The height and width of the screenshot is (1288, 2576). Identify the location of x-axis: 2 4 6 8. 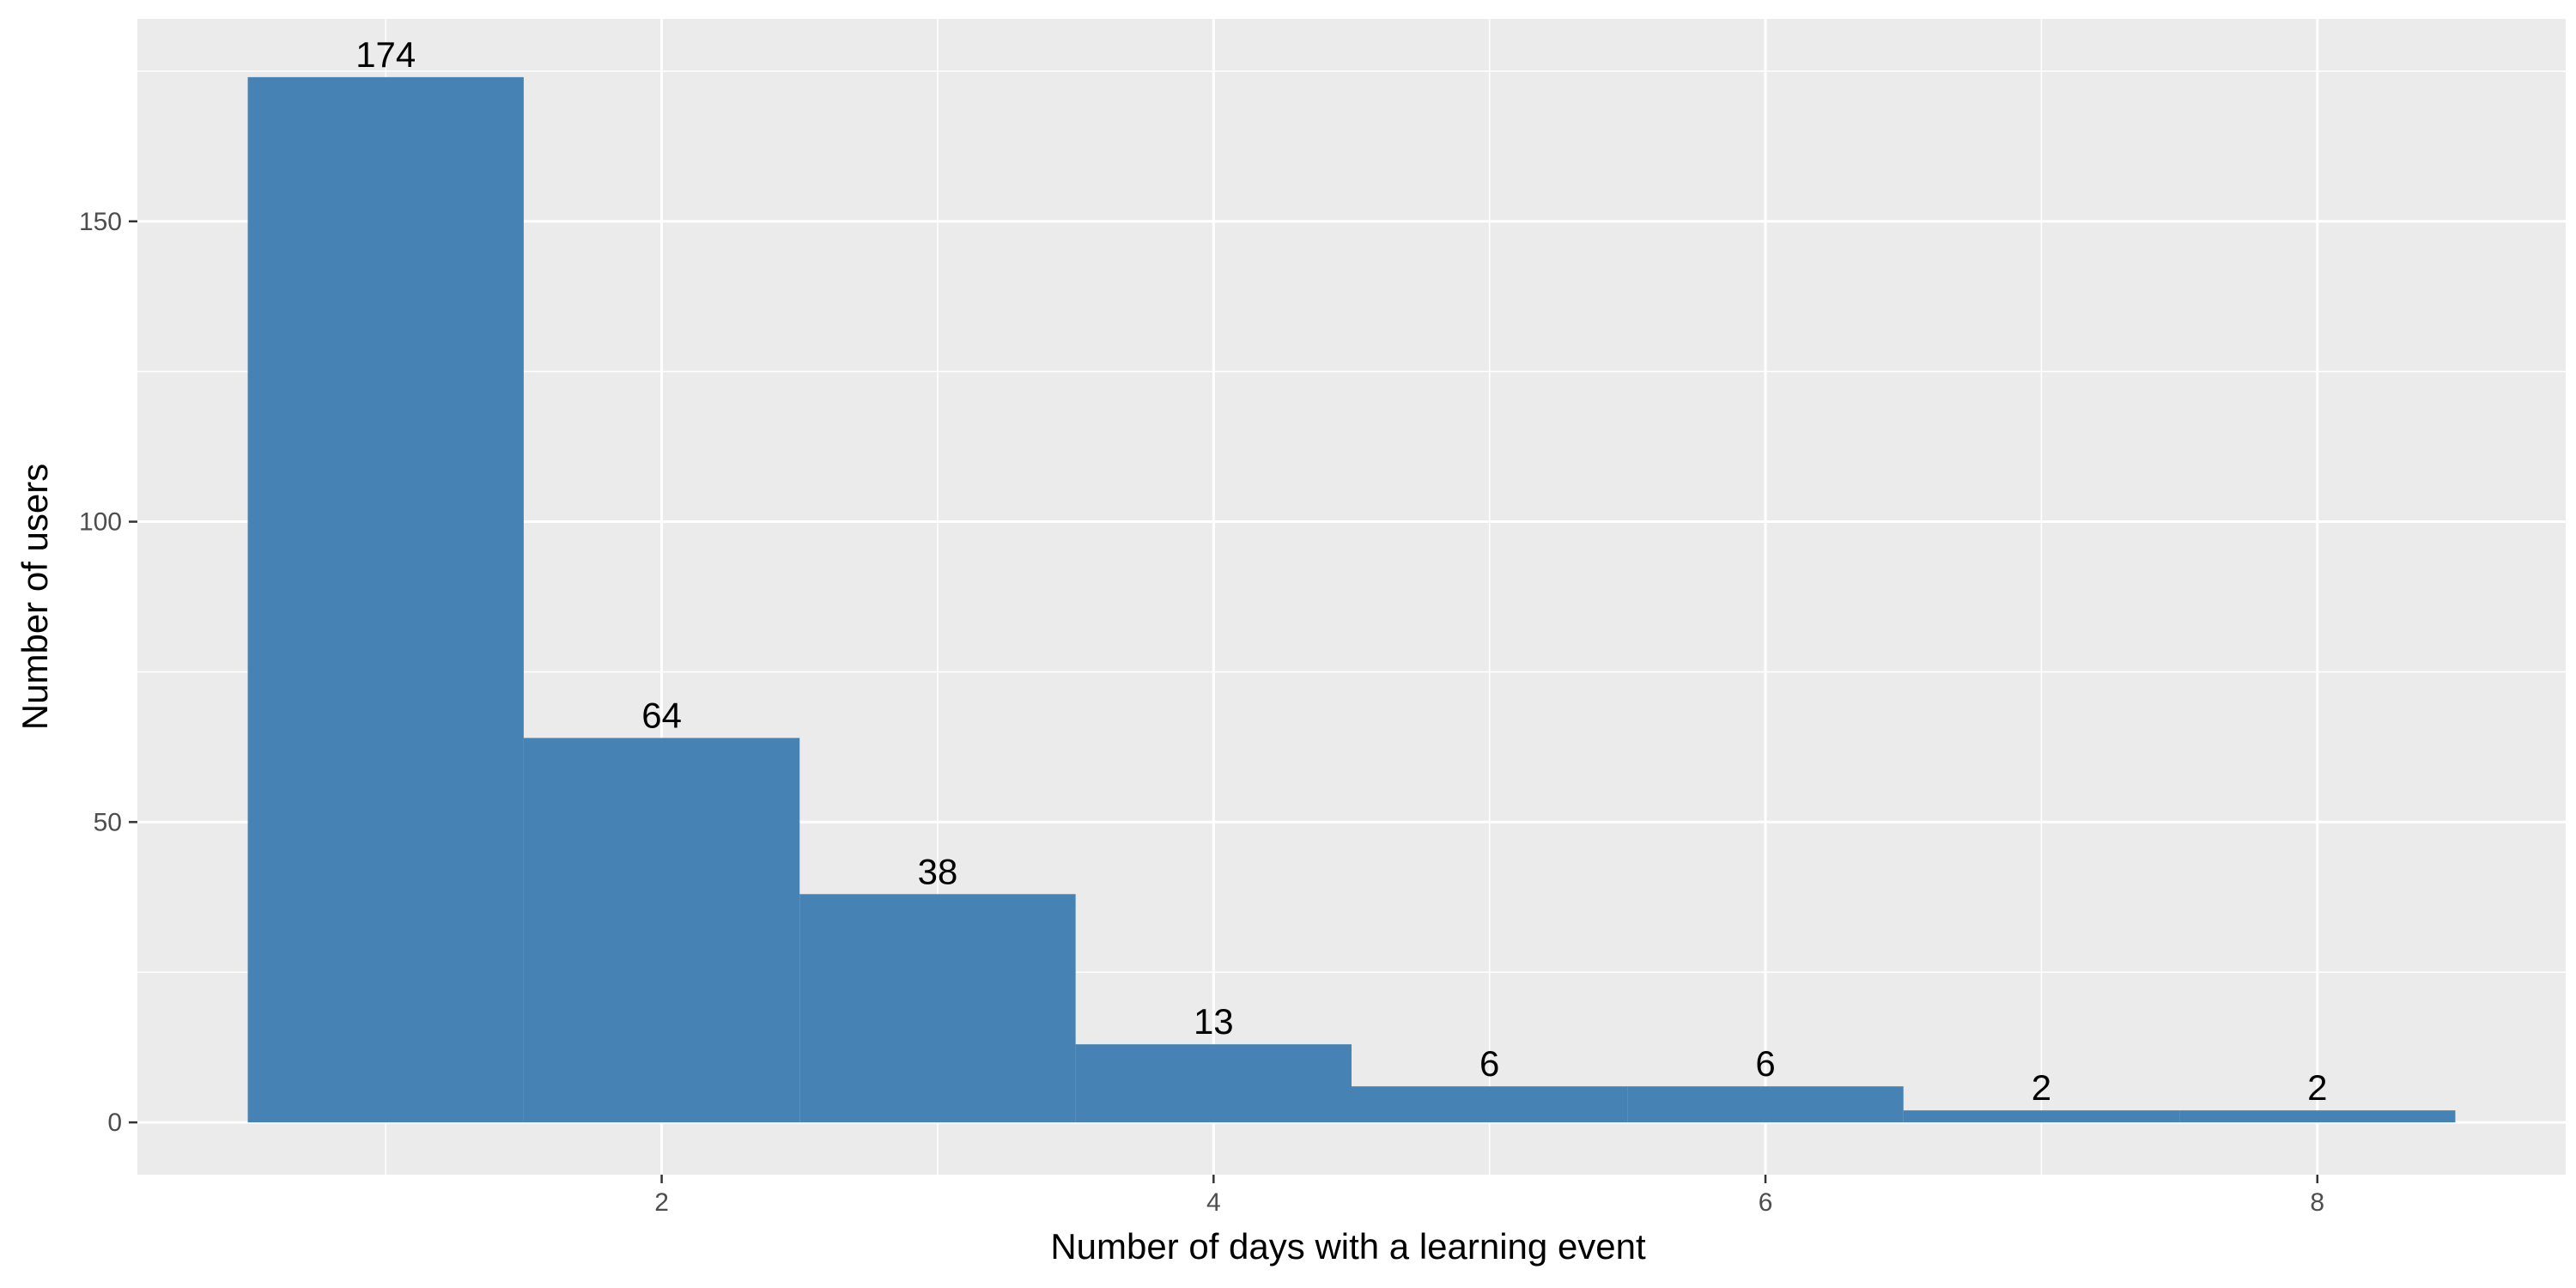
(1489, 1196).